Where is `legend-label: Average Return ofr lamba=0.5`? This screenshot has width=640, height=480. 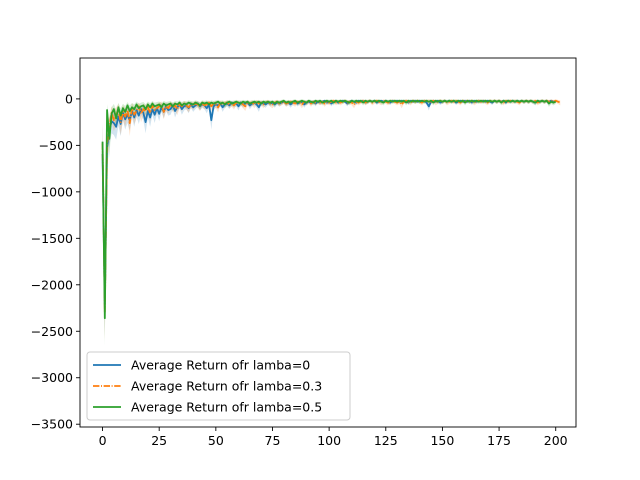 legend-label: Average Return ofr lamba=0.5 is located at coordinates (226, 407).